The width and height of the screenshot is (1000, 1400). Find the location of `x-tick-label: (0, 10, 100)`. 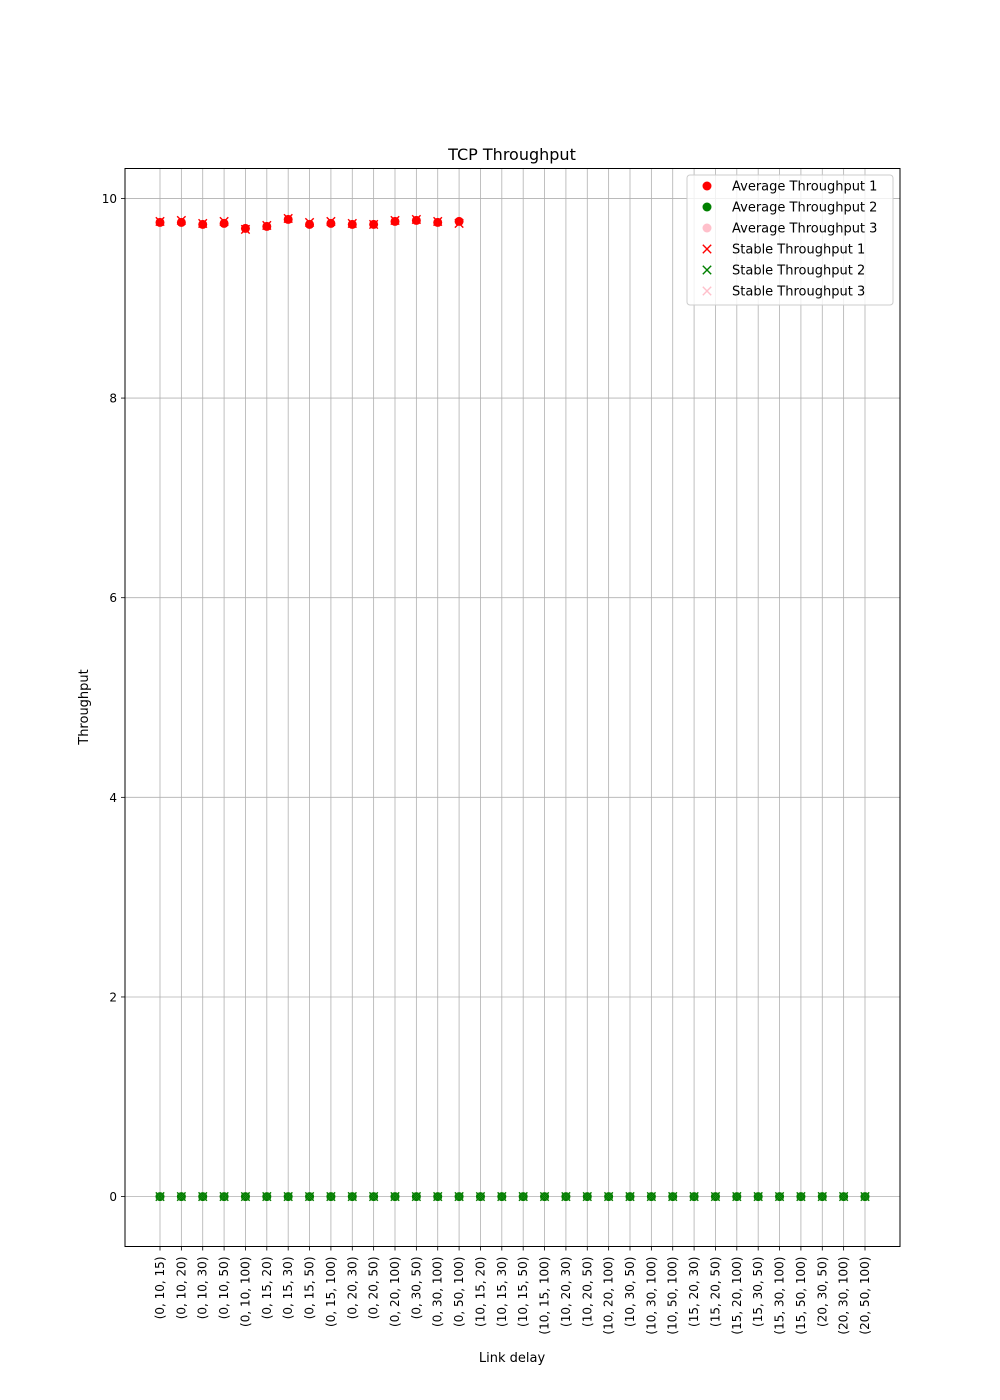

x-tick-label: (0, 10, 100) is located at coordinates (245, 1292).